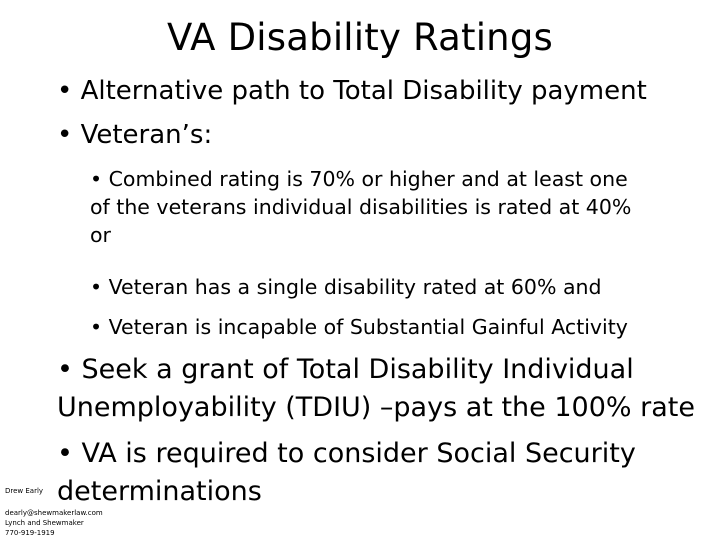  Describe the element at coordinates (135, 135) in the screenshot. I see `bullet-veterans: • Veteran’s:` at that location.